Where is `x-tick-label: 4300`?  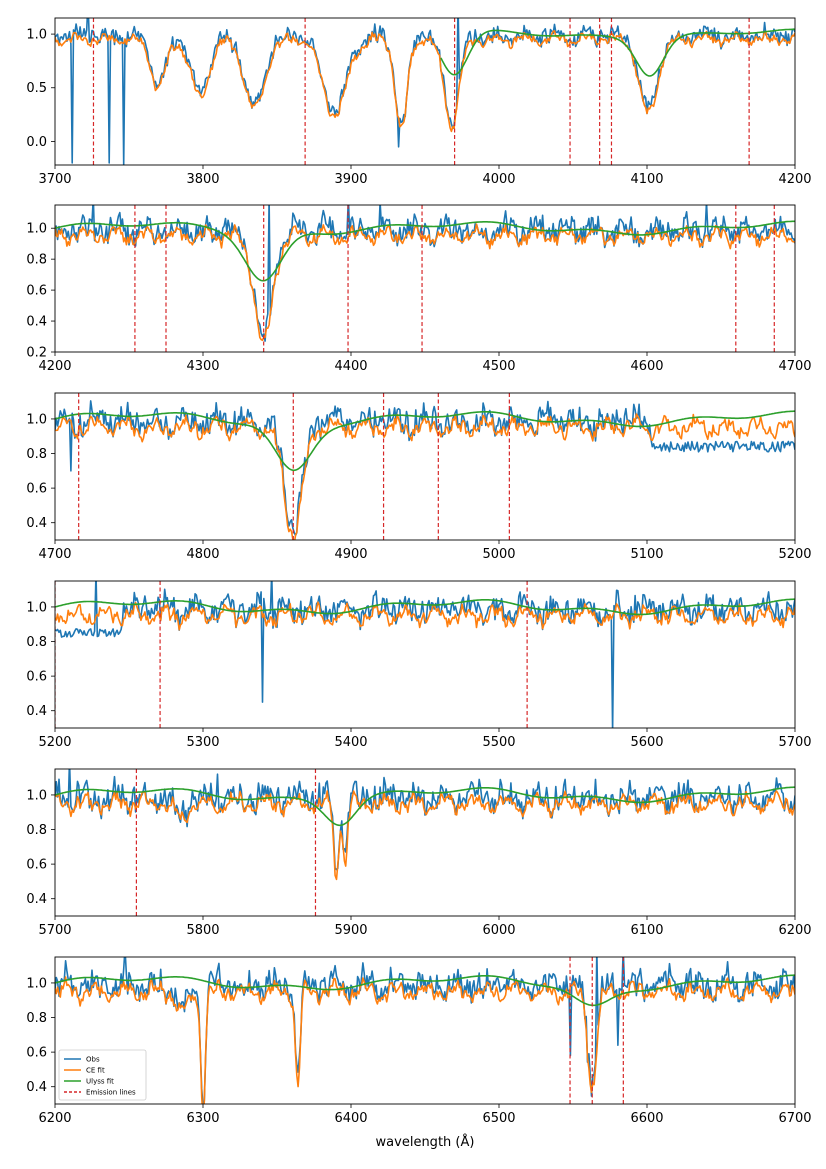 x-tick-label: 4300 is located at coordinates (202, 366).